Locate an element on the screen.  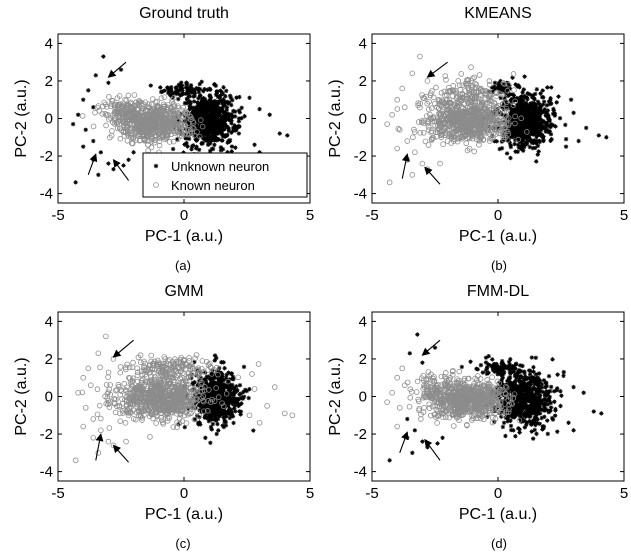
chart-title: FMM-DL is located at coordinates (498, 291).